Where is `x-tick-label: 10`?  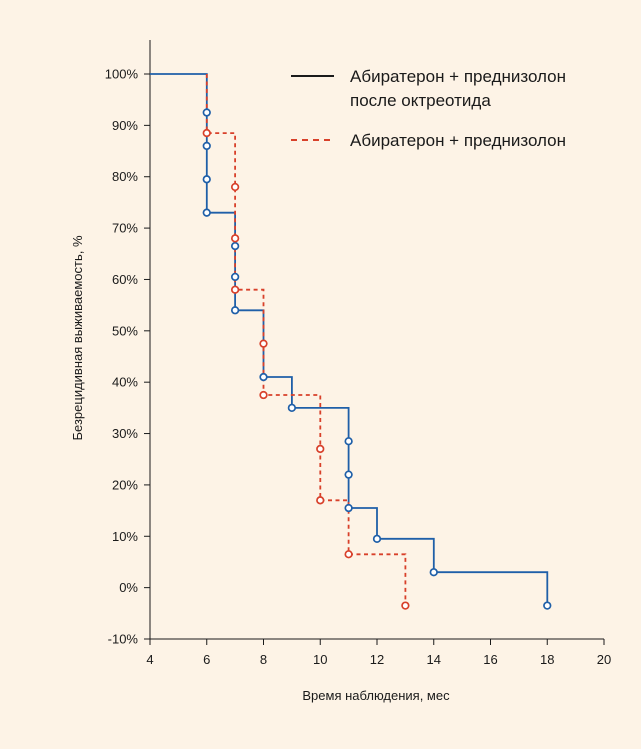
x-tick-label: 10 is located at coordinates (320, 659).